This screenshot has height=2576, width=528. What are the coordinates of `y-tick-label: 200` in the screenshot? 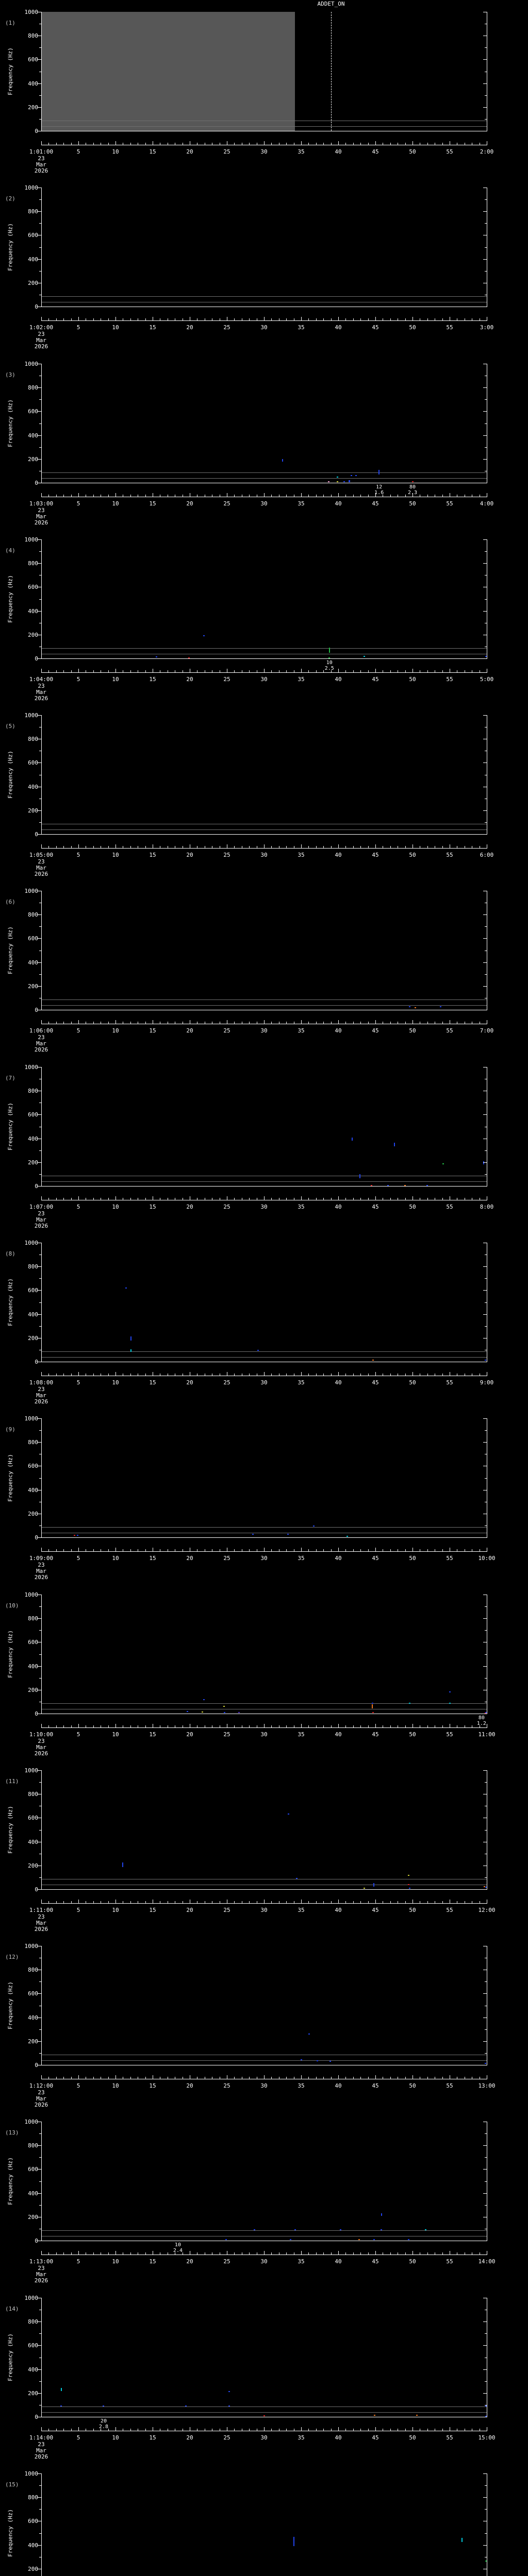 It's located at (33, 2041).